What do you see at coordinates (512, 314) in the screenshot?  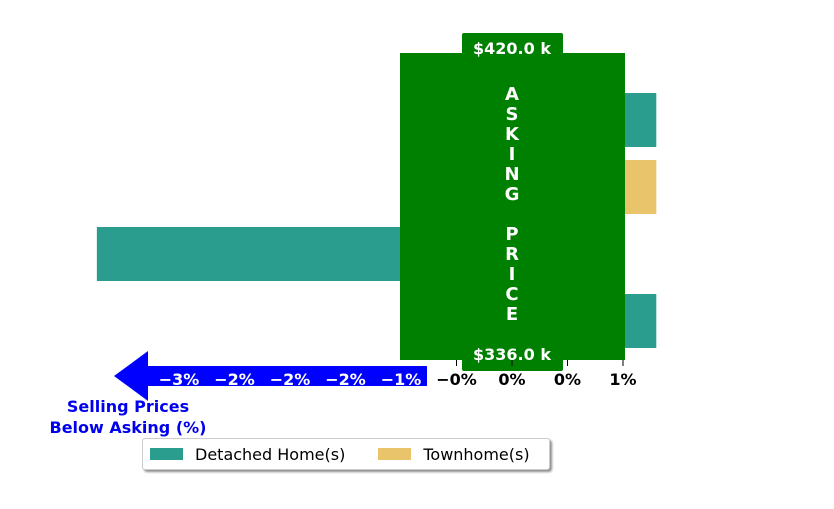 I see `asking-price-letter: E` at bounding box center [512, 314].